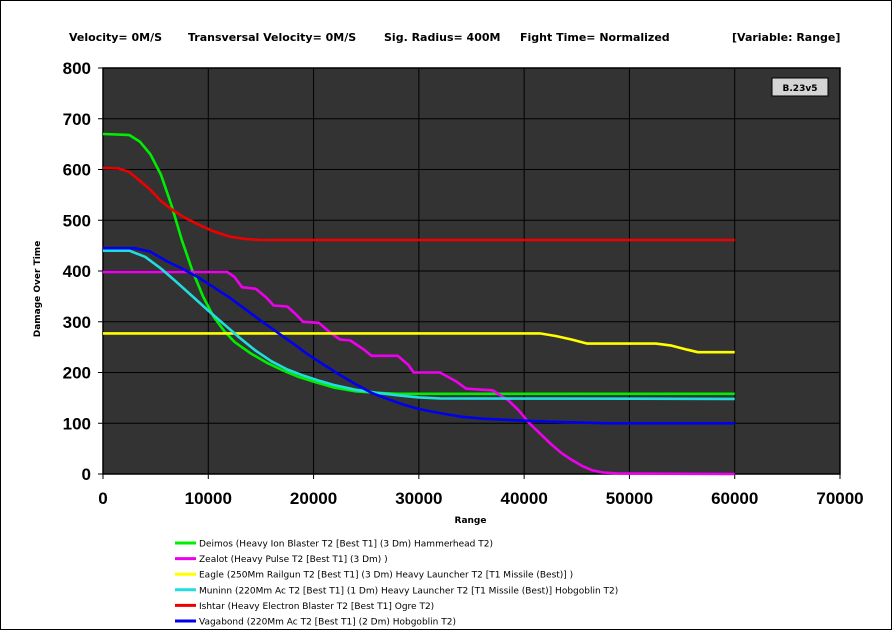 The height and width of the screenshot is (632, 894). Describe the element at coordinates (595, 37) in the screenshot. I see `fight-time-label: Fight Time= Normalized` at that location.